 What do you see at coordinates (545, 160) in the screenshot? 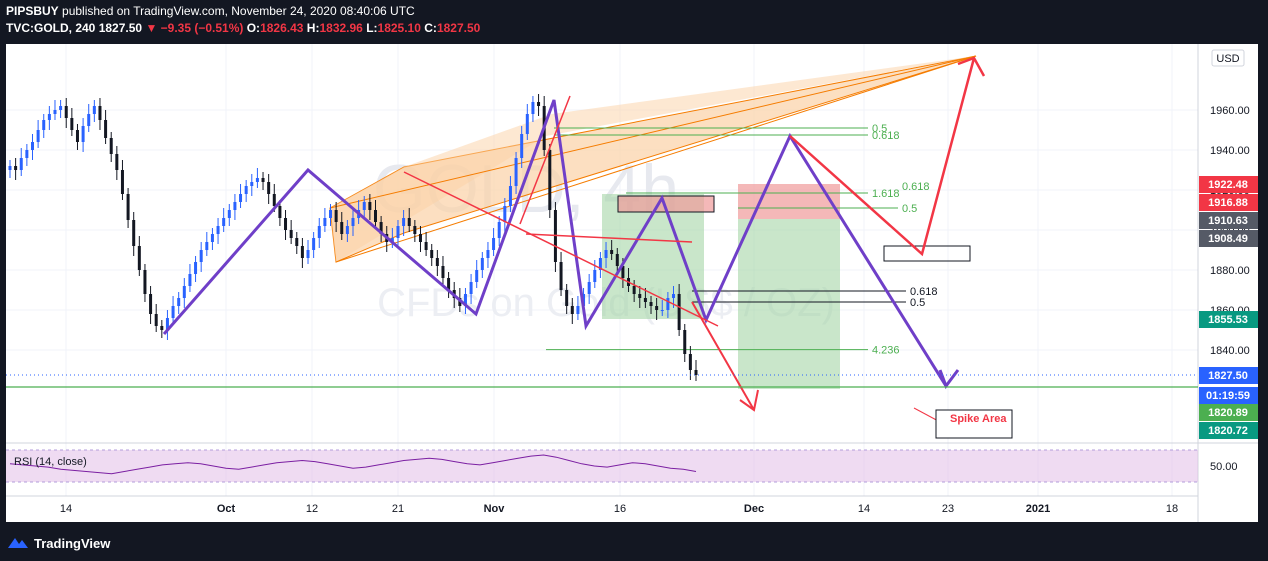
I see `rally-trendline` at bounding box center [545, 160].